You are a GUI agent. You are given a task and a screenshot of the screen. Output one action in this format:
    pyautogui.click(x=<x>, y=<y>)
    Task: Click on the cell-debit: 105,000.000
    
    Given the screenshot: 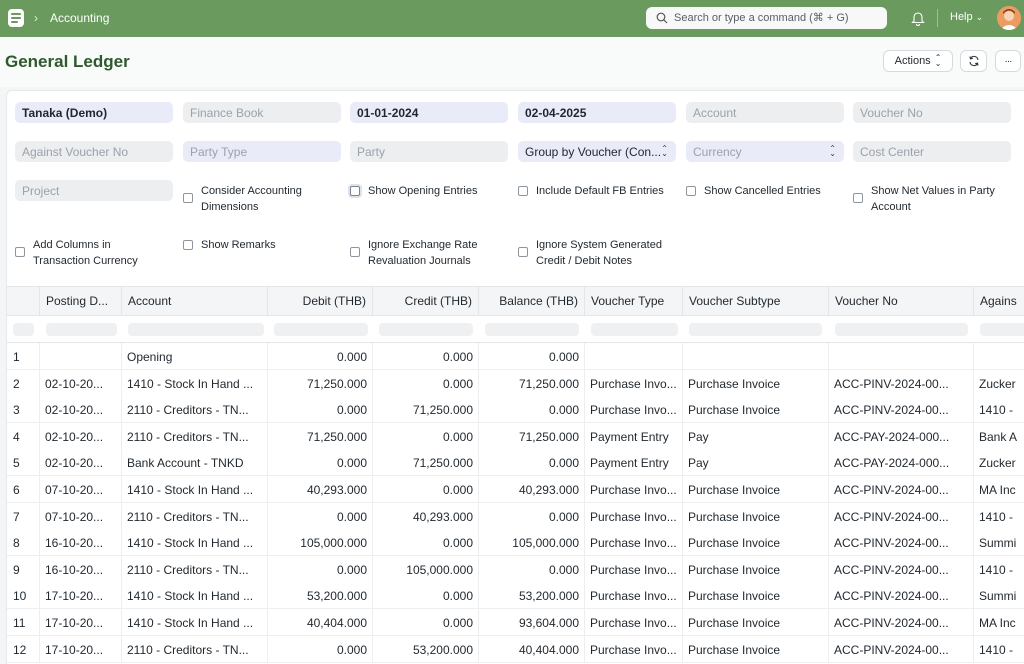 What is the action you would take?
    pyautogui.click(x=320, y=542)
    